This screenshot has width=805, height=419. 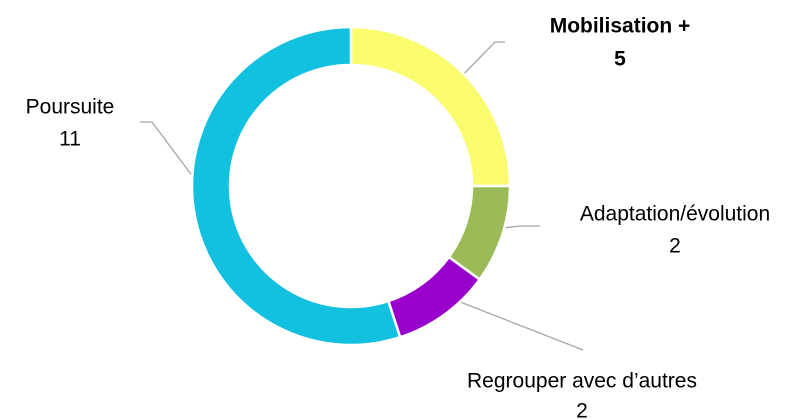 I want to click on slice-label: Poursuite, so click(x=70, y=107).